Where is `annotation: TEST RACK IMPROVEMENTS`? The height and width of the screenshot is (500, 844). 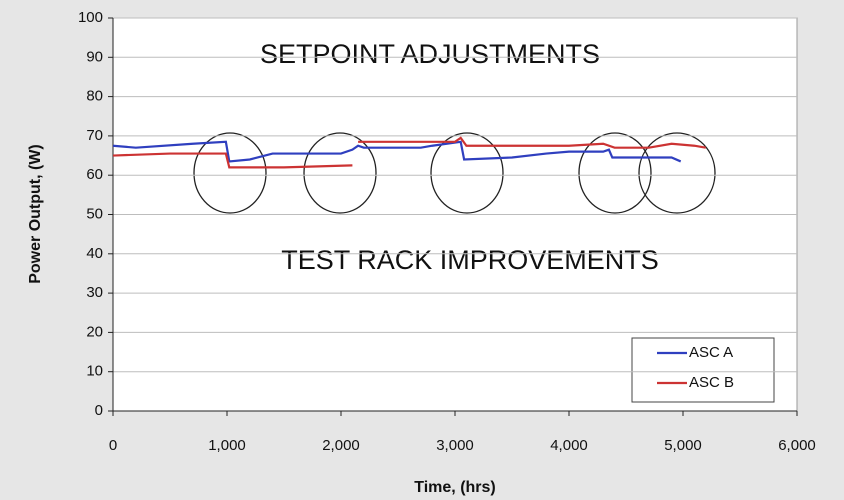
annotation: TEST RACK IMPROVEMENTS is located at coordinates (470, 260).